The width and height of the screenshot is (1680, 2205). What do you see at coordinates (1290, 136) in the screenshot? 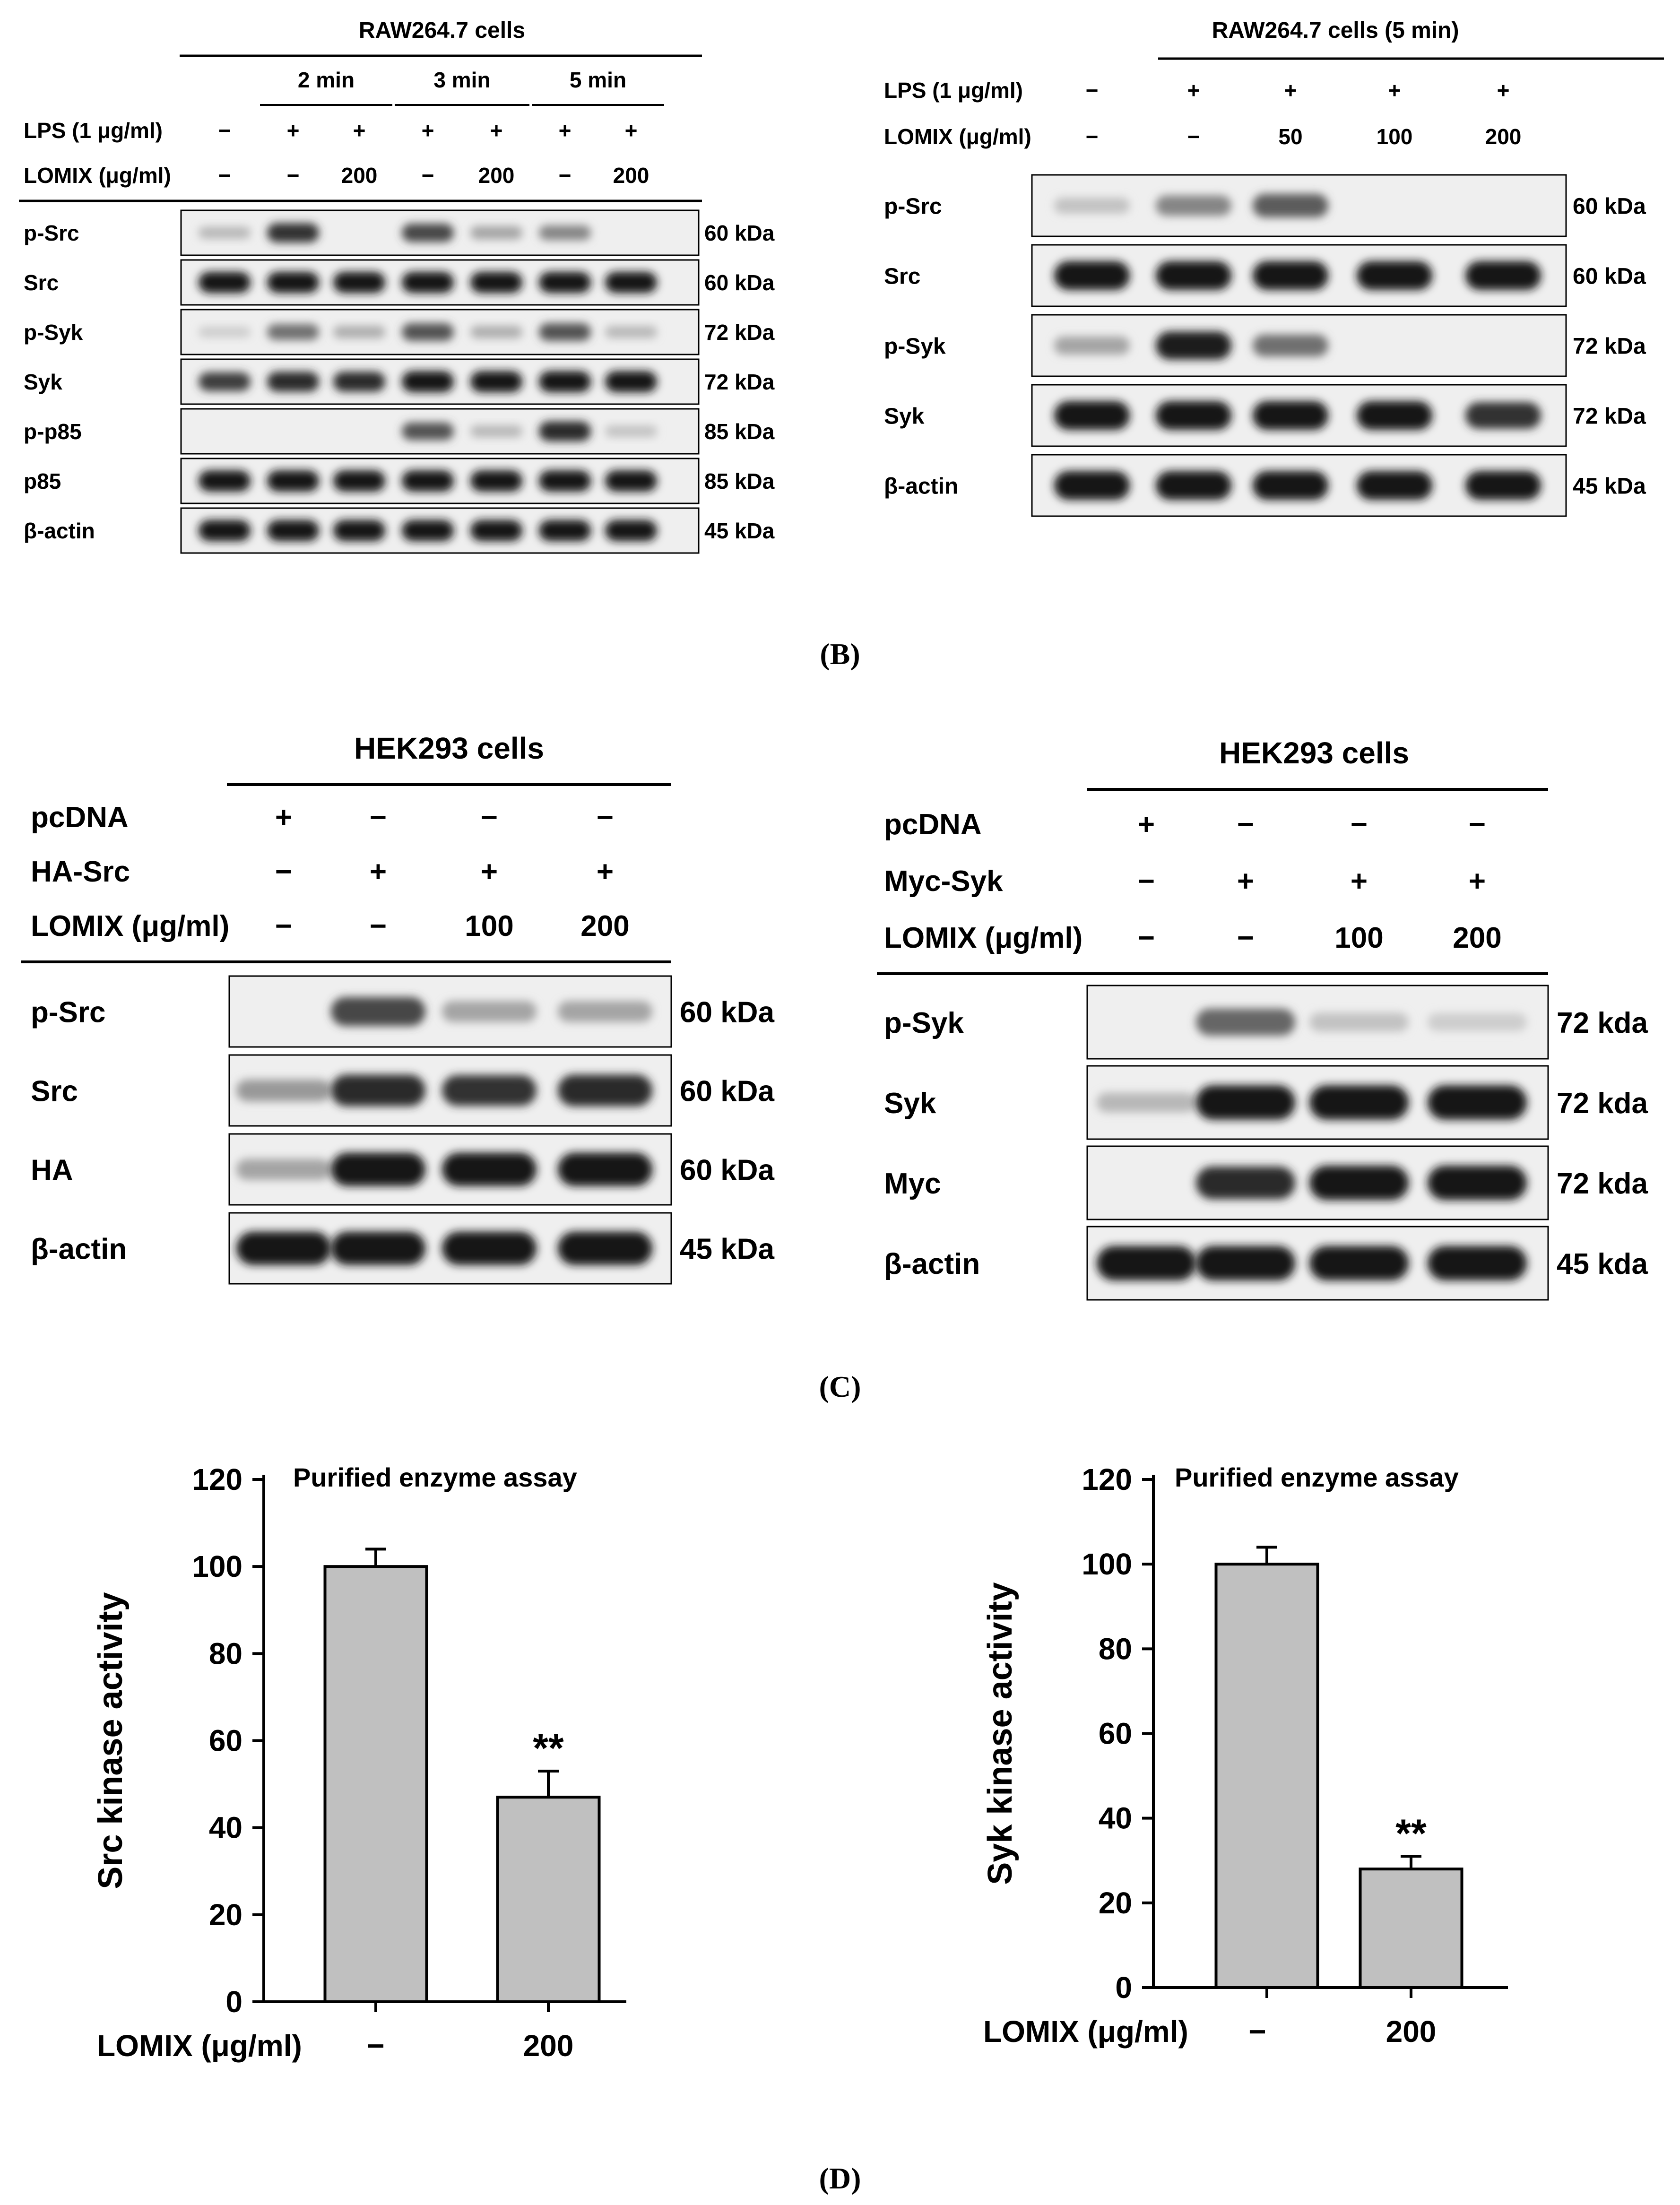
I see `lomix-value: 50` at bounding box center [1290, 136].